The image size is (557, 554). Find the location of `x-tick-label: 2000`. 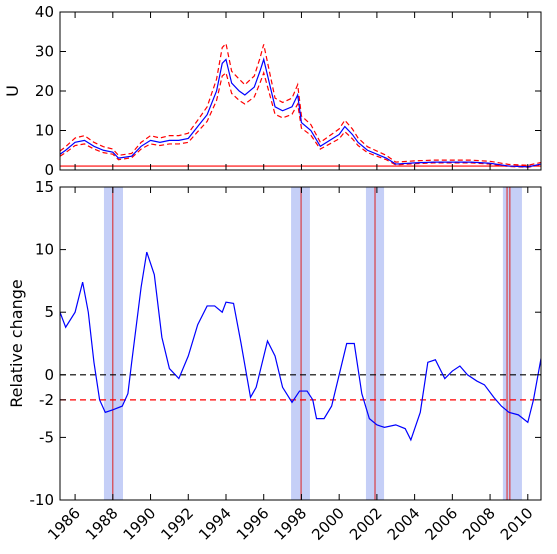

x-tick-label: 2000 is located at coordinates (328, 524).